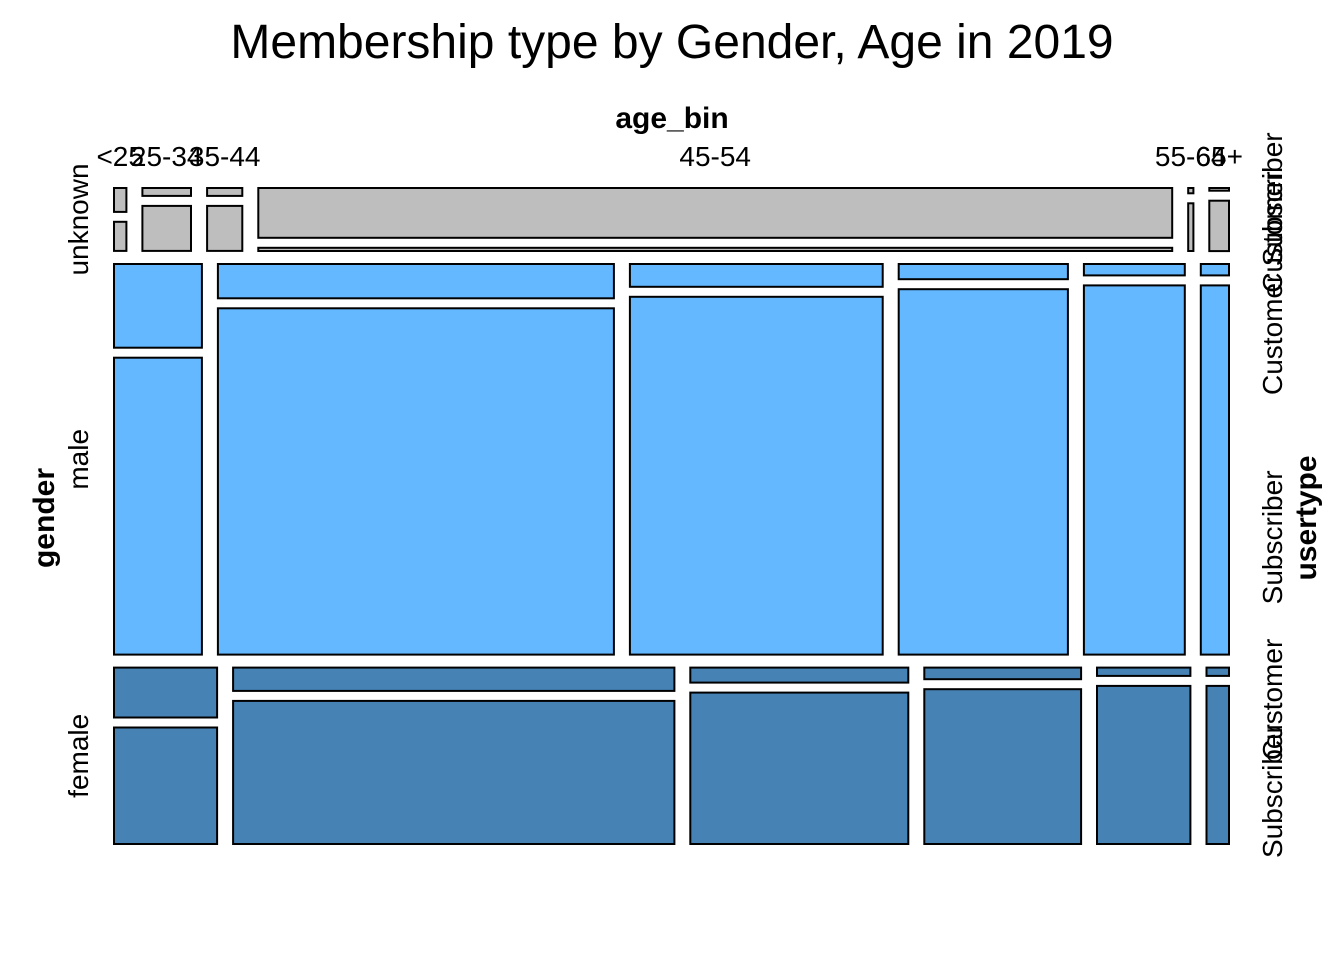 Image resolution: width=1344 pixels, height=960 pixels. Describe the element at coordinates (158, 506) in the screenshot. I see `tile-male-<25-subscriber` at that location.